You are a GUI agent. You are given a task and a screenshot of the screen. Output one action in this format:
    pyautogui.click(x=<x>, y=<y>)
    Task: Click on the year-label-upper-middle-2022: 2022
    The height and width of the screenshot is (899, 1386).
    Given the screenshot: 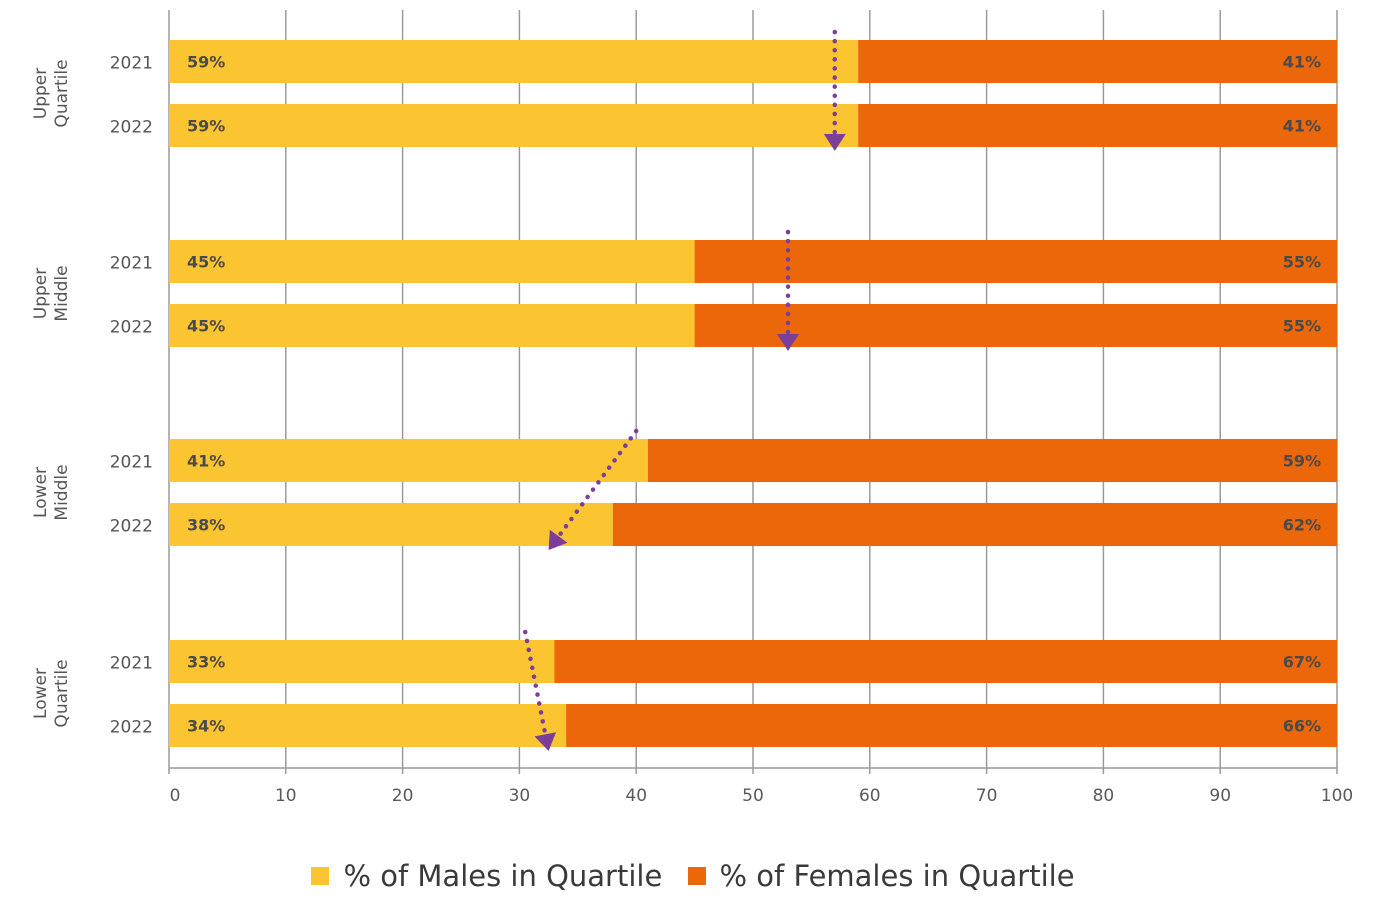 What is the action you would take?
    pyautogui.click(x=131, y=328)
    